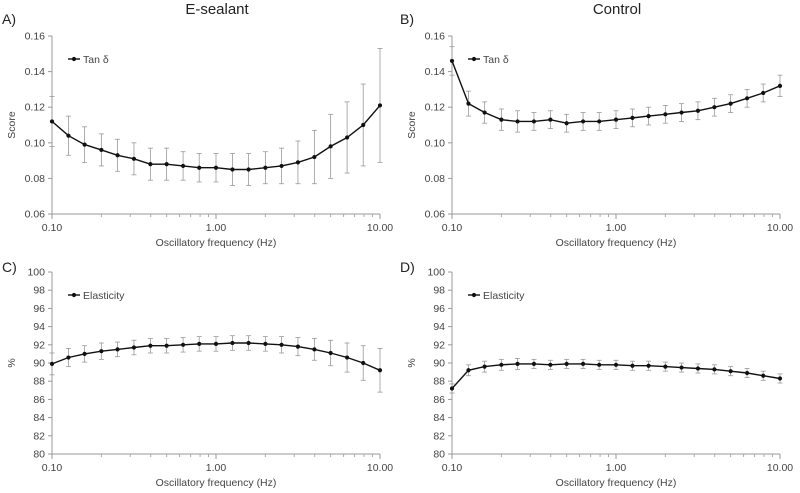 The width and height of the screenshot is (800, 493). Describe the element at coordinates (616, 468) in the screenshot. I see `x-tick-label: 1.00` at that location.